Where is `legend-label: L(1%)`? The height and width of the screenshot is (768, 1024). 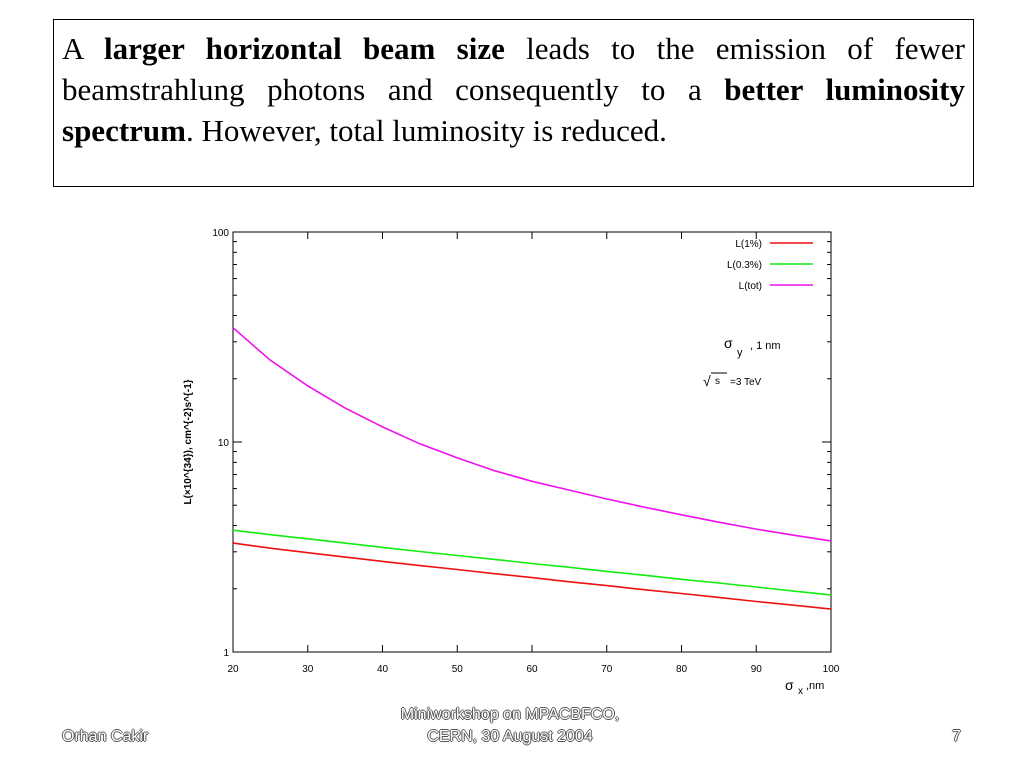
legend-label: L(1%) is located at coordinates (748, 244).